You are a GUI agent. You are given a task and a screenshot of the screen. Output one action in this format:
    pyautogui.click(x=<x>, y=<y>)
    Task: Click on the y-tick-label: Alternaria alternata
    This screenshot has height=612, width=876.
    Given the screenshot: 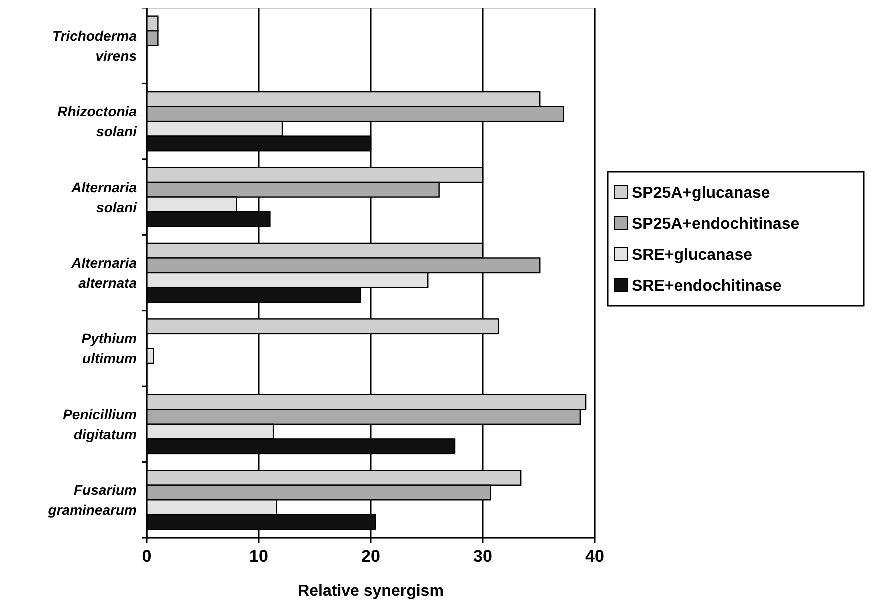 What is the action you would take?
    pyautogui.click(x=104, y=273)
    